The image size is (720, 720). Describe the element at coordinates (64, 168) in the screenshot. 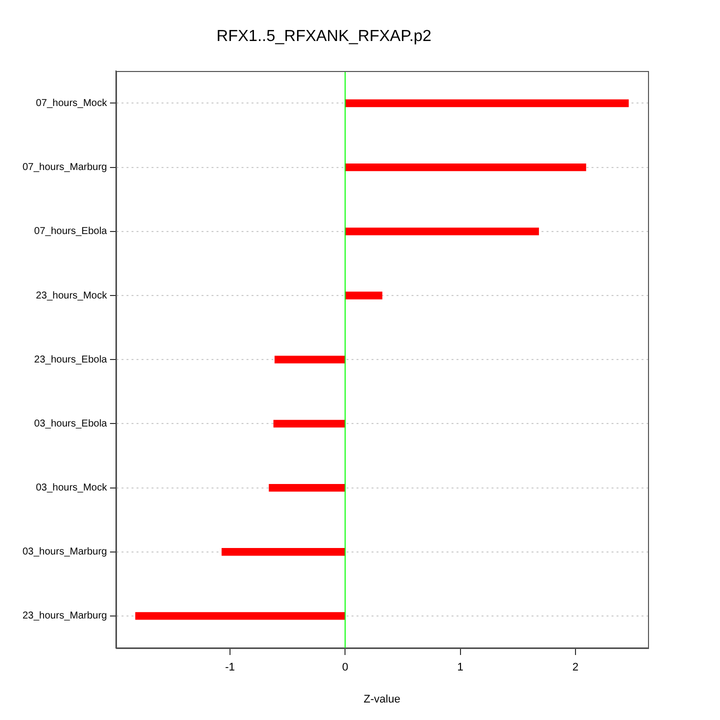

I see `y-tick-label: 07_hours_Marburg` at that location.